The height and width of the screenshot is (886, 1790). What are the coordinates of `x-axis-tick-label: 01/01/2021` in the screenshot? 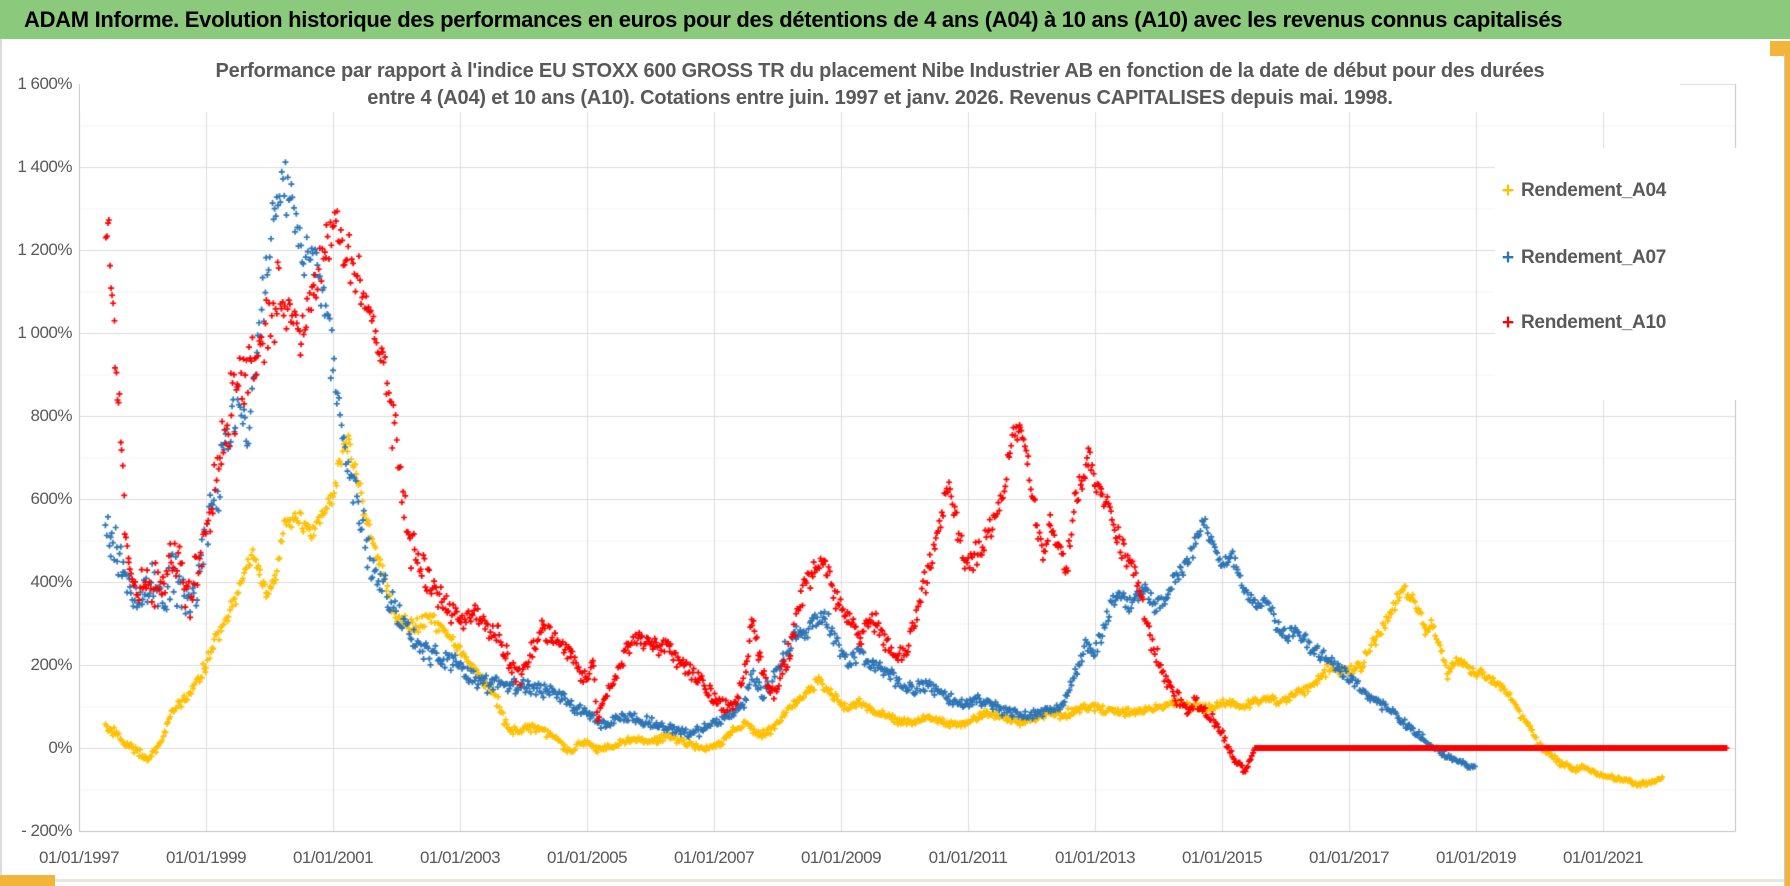 It's located at (1603, 857).